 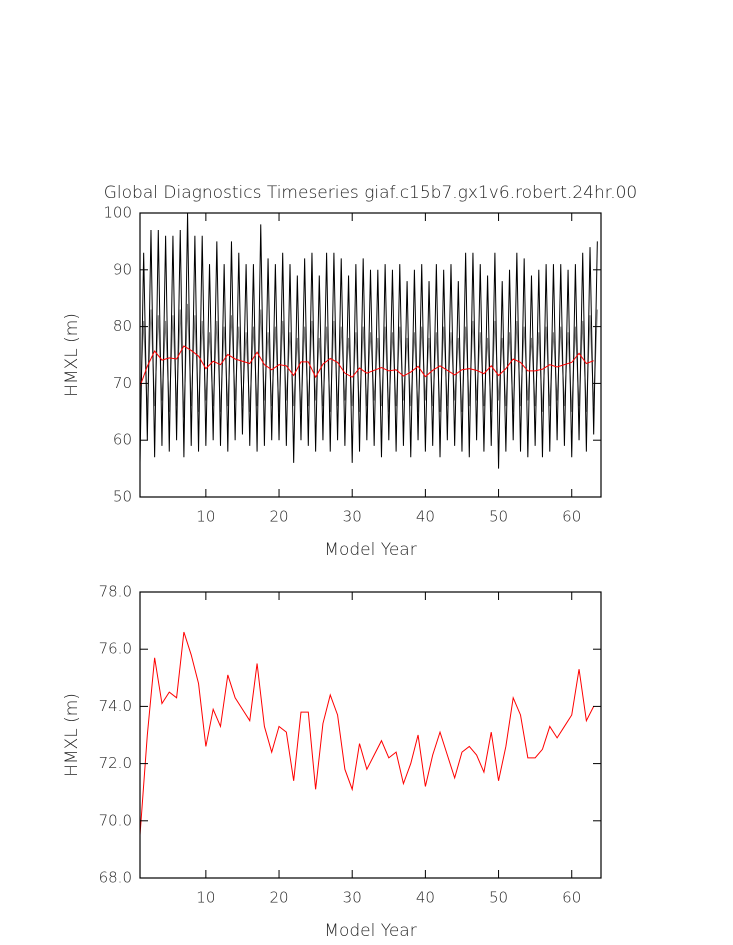 What do you see at coordinates (115, 763) in the screenshot?
I see `y-tick-label: 72.0` at bounding box center [115, 763].